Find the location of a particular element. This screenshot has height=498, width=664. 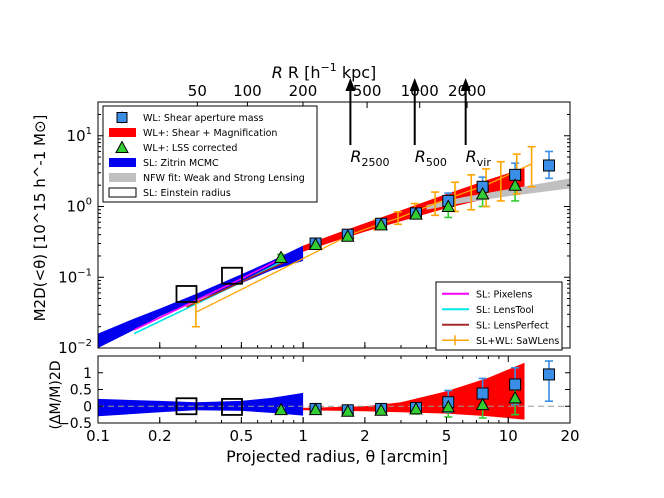

top-tick-label: 500 is located at coordinates (367, 91).